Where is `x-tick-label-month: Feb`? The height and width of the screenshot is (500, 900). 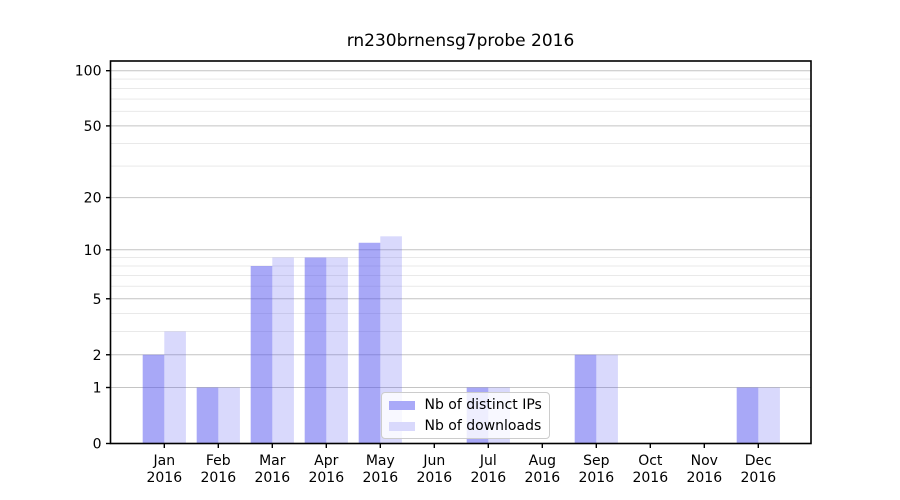 x-tick-label-month: Feb is located at coordinates (218, 461).